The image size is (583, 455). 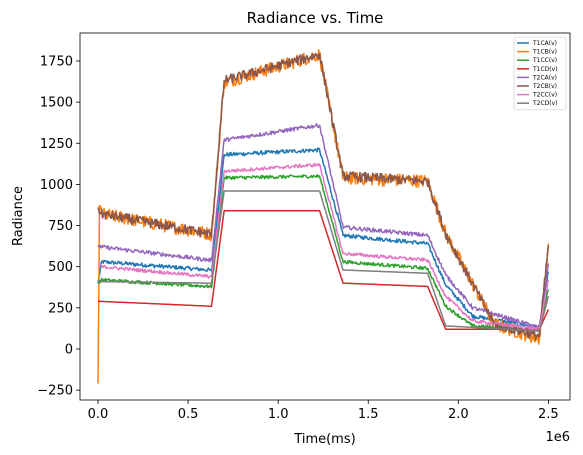 I want to click on y-axis-label: Radiance, so click(x=18, y=216).